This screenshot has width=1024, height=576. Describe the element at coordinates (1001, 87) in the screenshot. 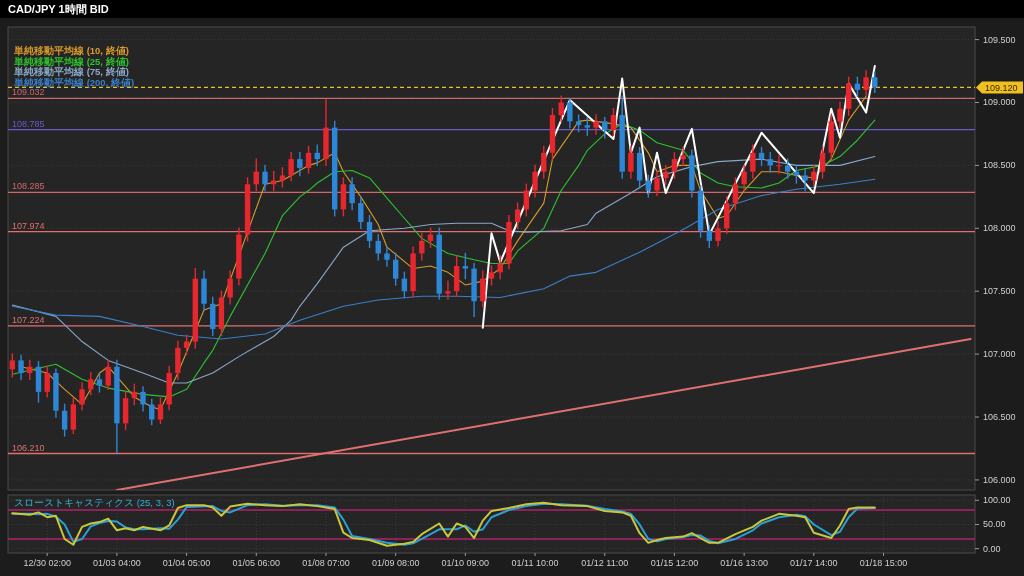

I see `ref-line-label: 109.120` at that location.